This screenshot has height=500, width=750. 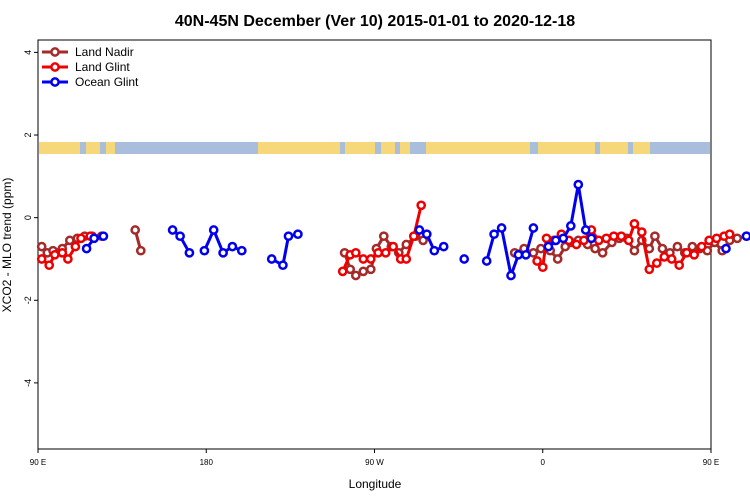 What do you see at coordinates (207, 462) in the screenshot?
I see `x-tick-label: 180` at bounding box center [207, 462].